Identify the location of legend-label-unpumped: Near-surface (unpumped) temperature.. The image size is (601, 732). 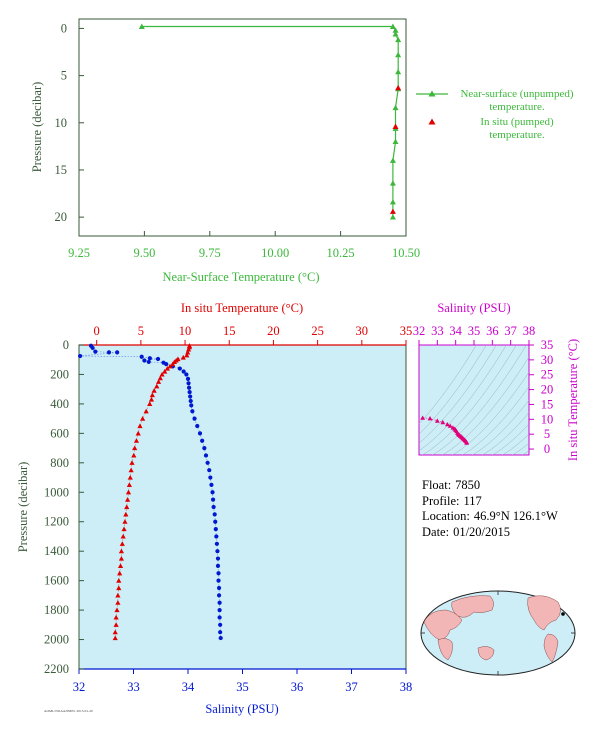
(517, 100).